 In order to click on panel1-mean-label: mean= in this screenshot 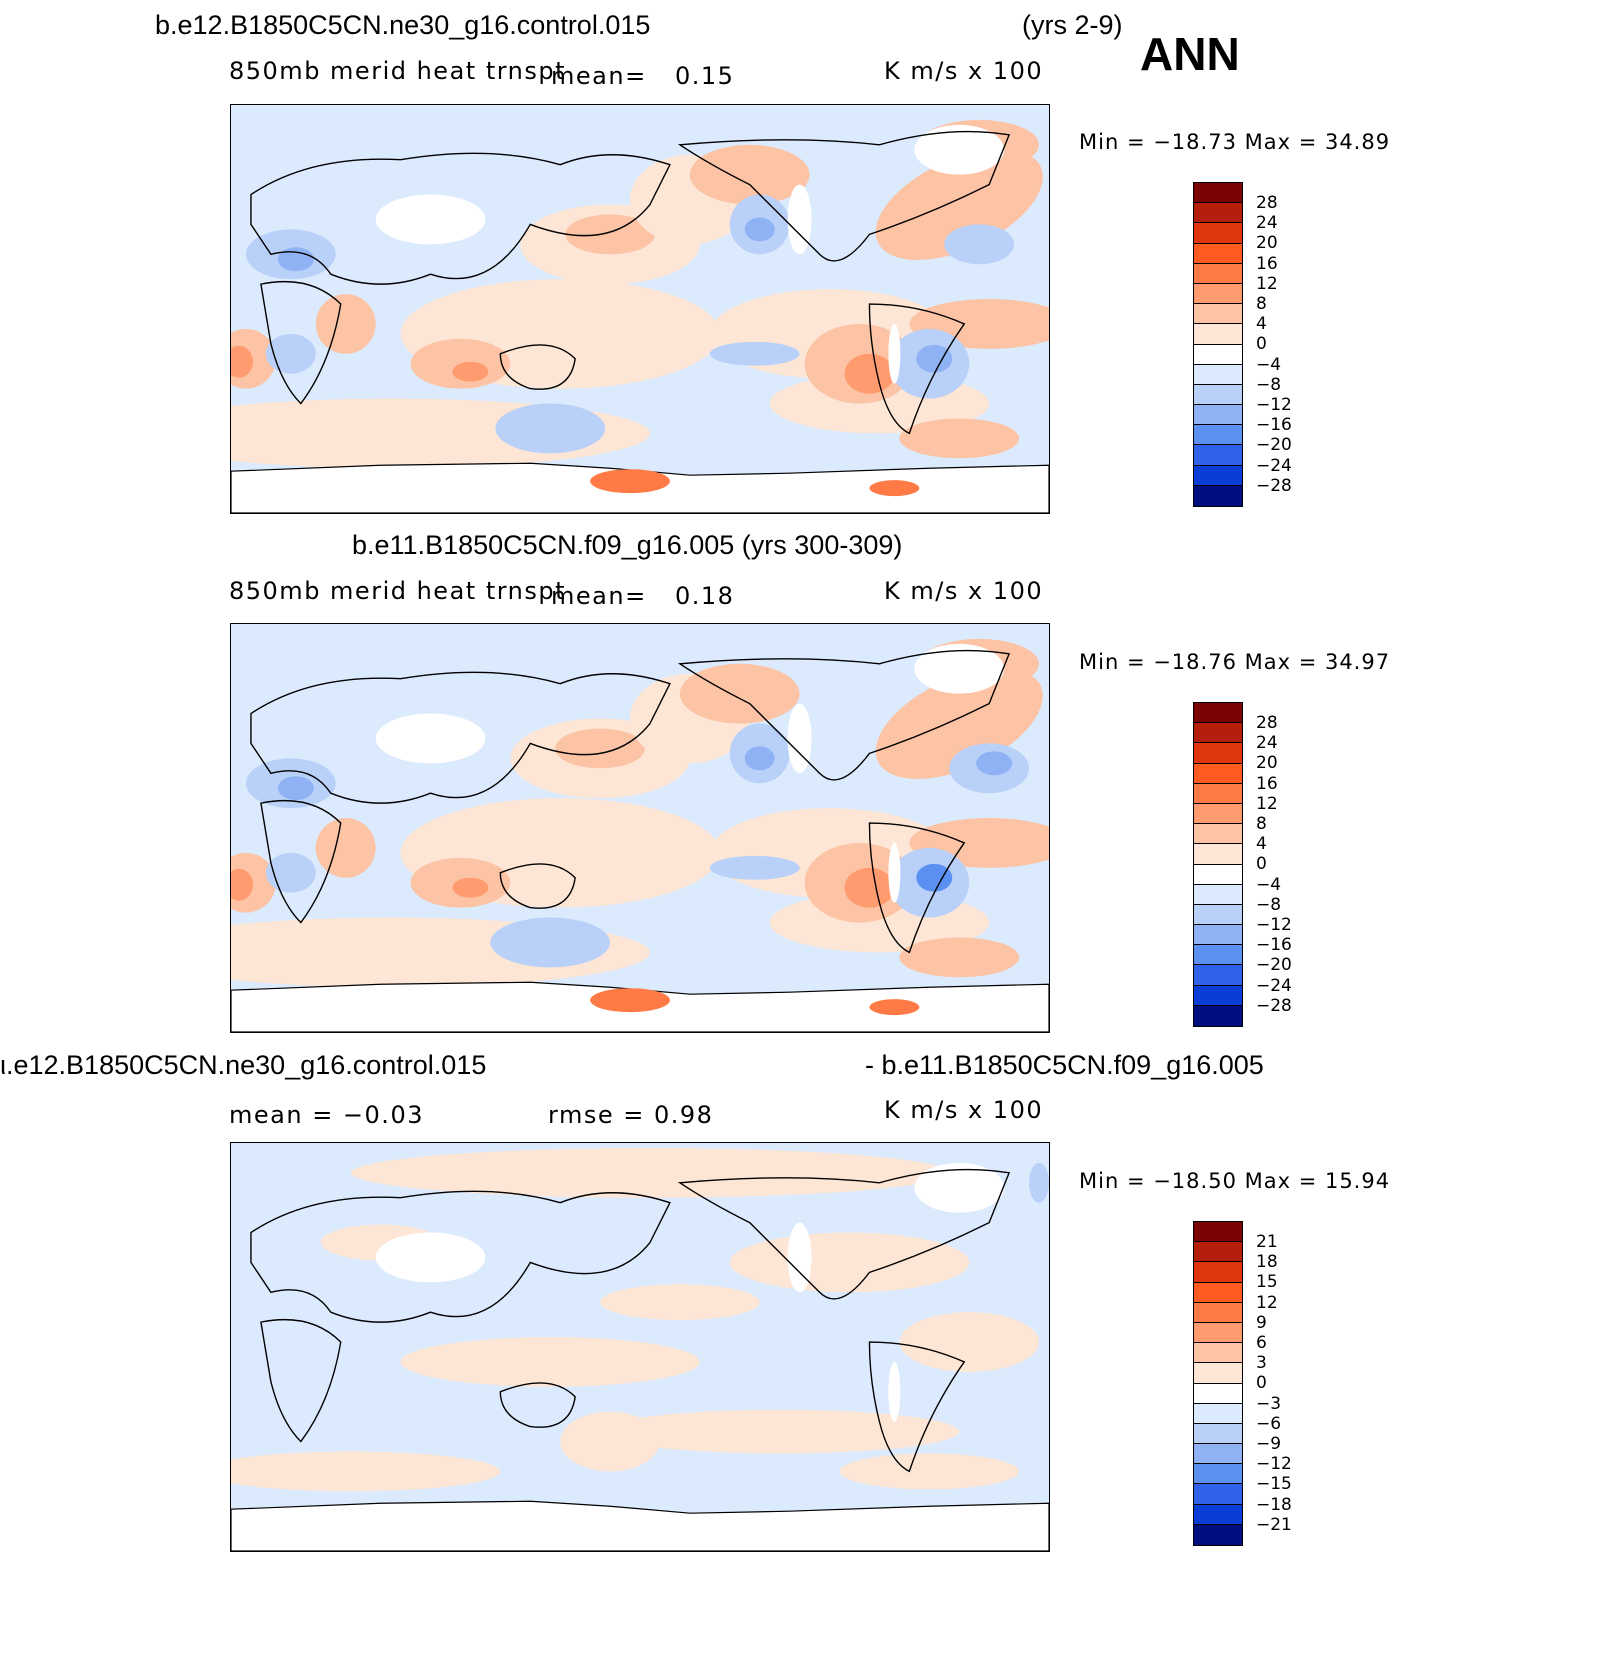, I will do `click(599, 76)`.